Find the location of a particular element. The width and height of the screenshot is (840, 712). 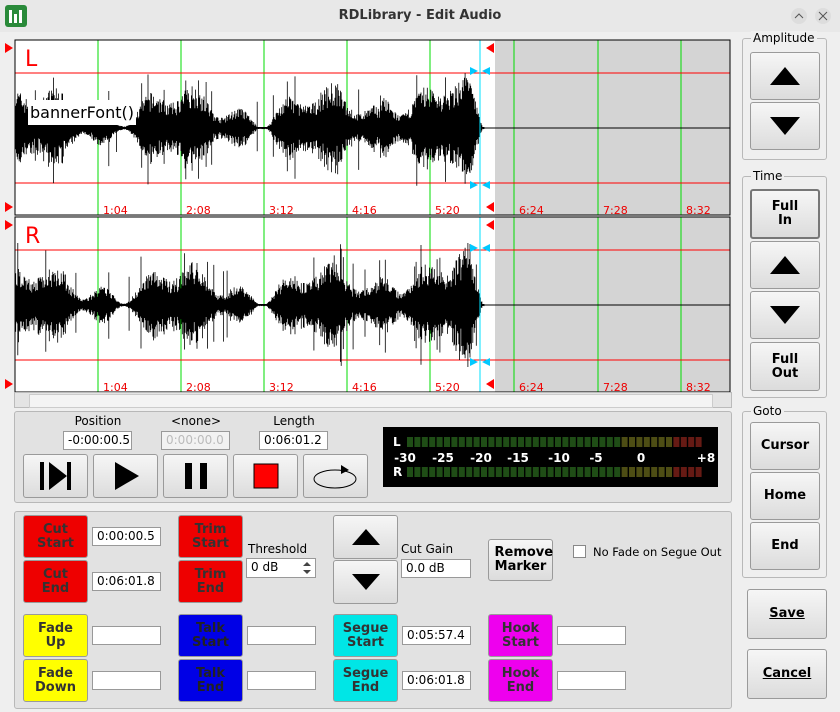

label: Talk End is located at coordinates (210, 680).